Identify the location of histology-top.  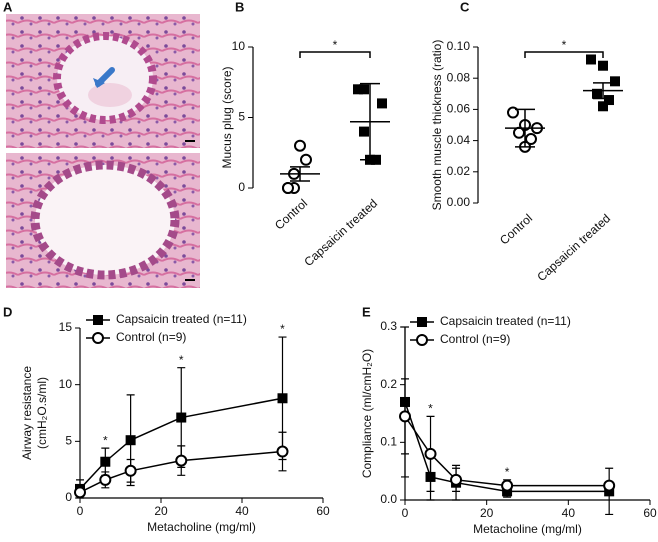
(103, 81).